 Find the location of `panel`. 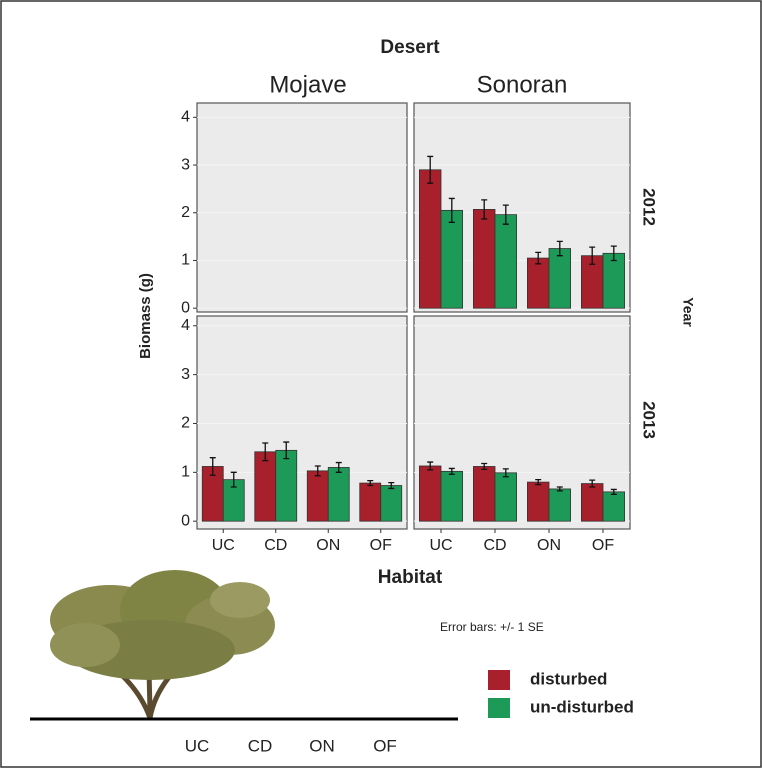

panel is located at coordinates (302, 207).